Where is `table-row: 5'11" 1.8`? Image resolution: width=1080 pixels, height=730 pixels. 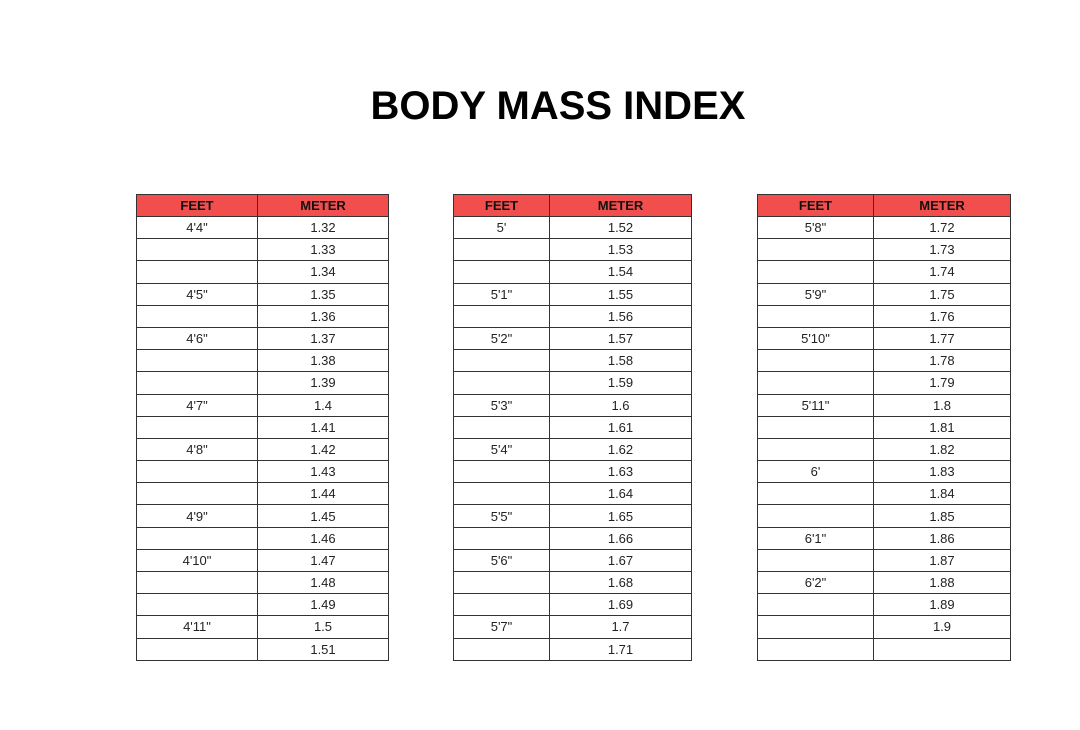
table-row: 5'11" 1.8 is located at coordinates (884, 405).